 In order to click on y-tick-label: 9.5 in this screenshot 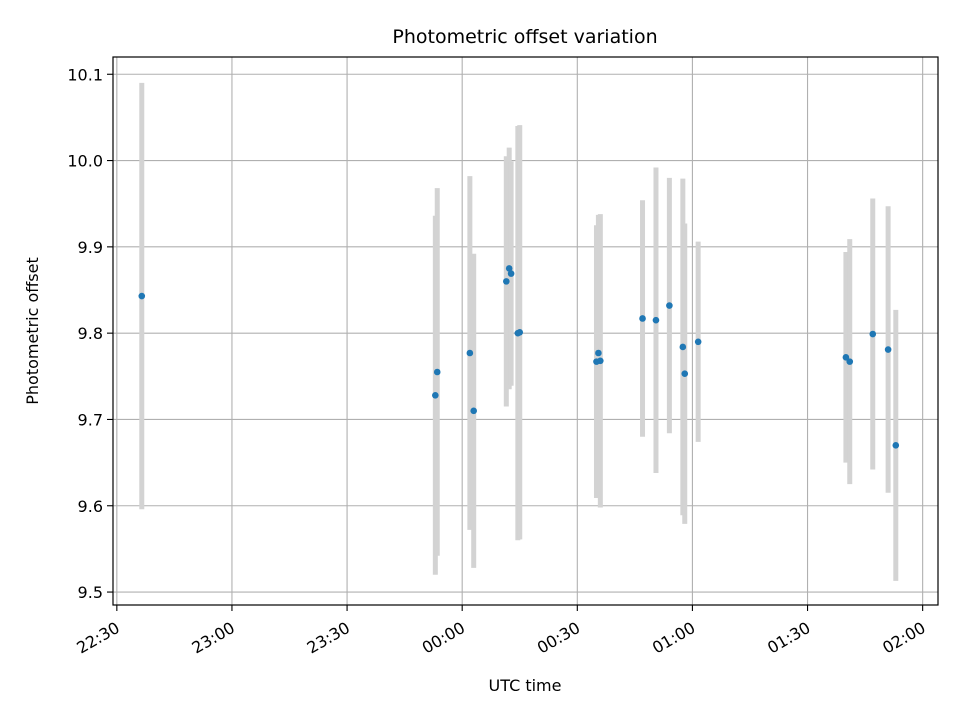, I will do `click(90, 592)`.